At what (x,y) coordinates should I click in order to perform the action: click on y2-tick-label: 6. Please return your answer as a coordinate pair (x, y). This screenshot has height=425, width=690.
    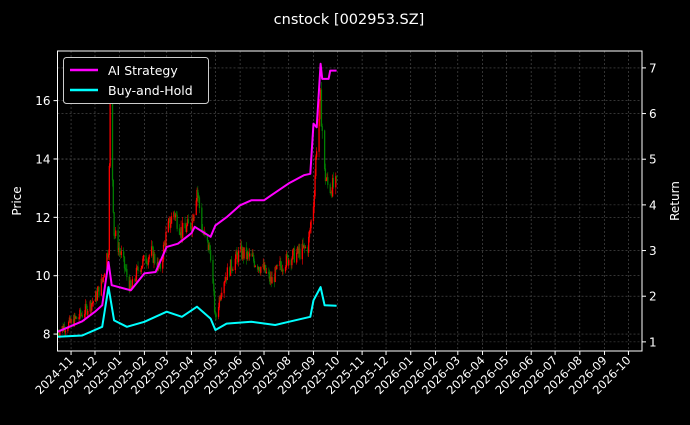
    Looking at the image, I should click on (653, 114).